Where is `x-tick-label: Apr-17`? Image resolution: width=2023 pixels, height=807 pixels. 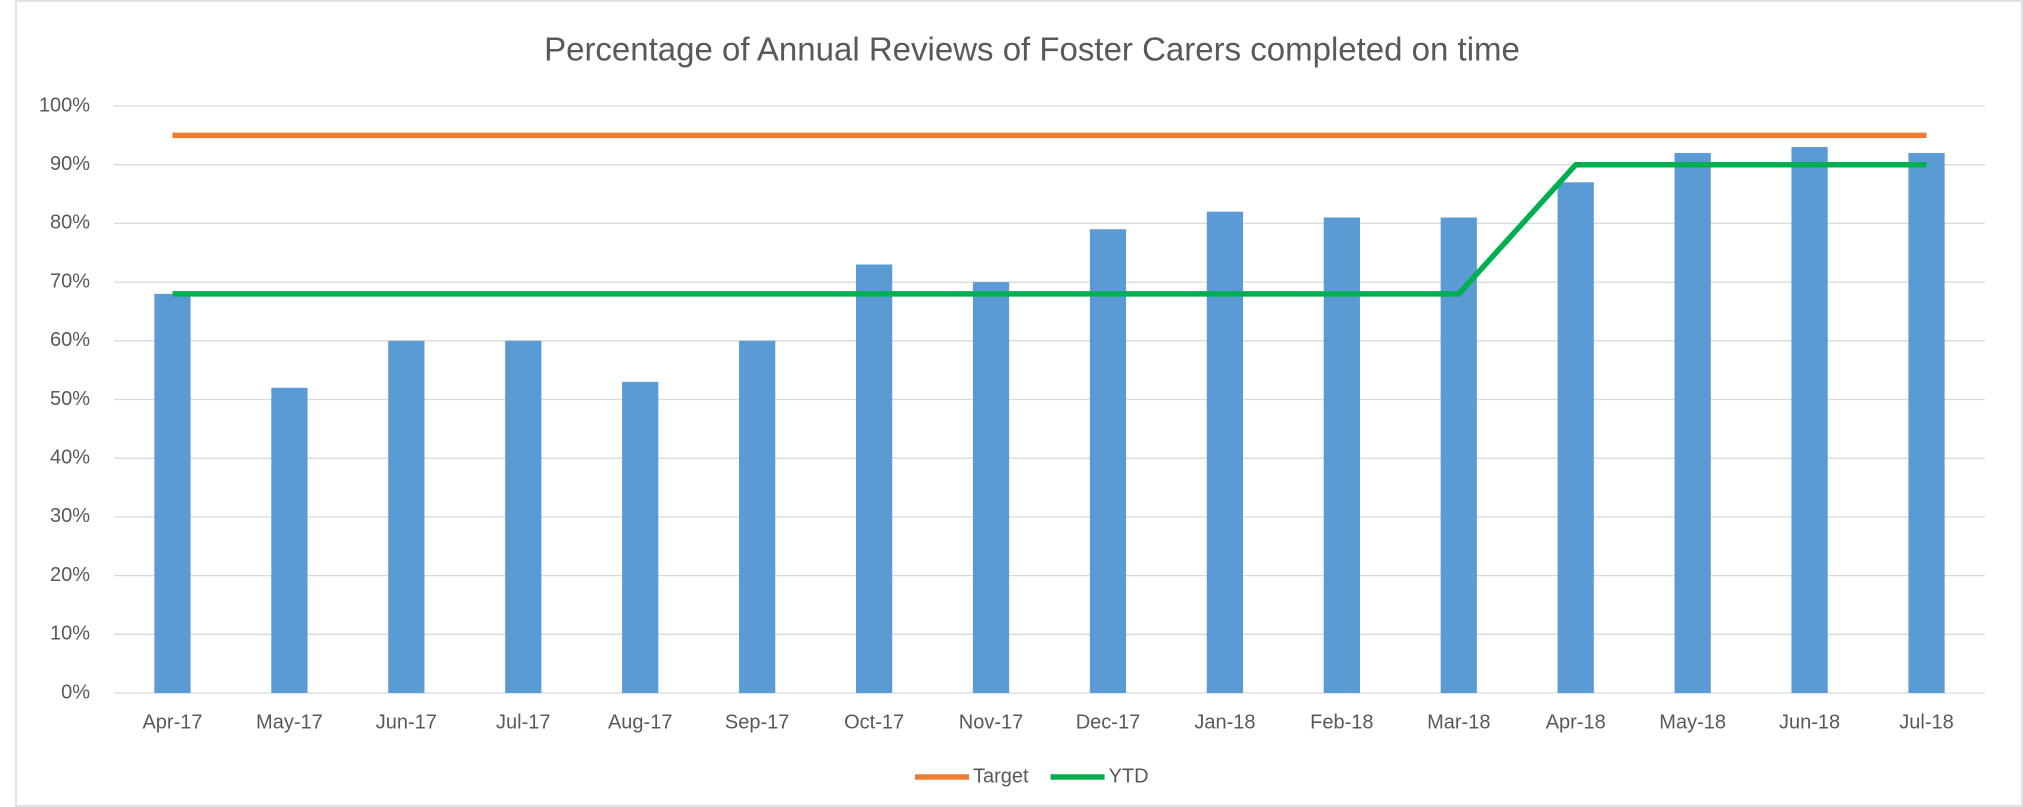 x-tick-label: Apr-17 is located at coordinates (172, 722).